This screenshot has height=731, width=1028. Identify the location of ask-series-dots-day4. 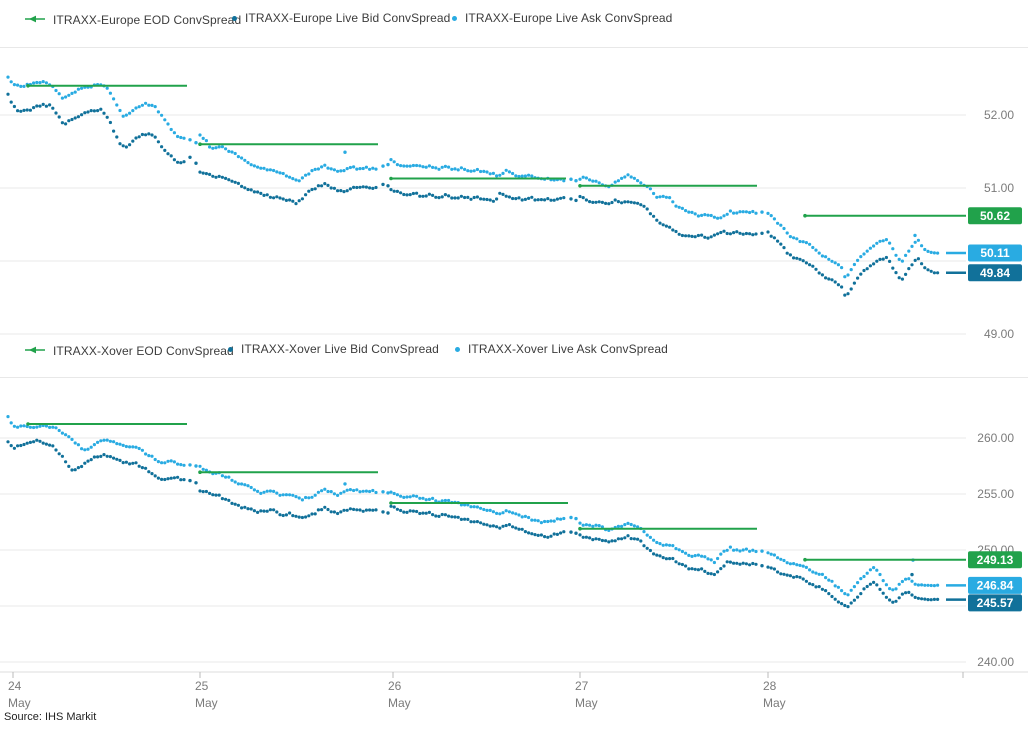
(668, 196).